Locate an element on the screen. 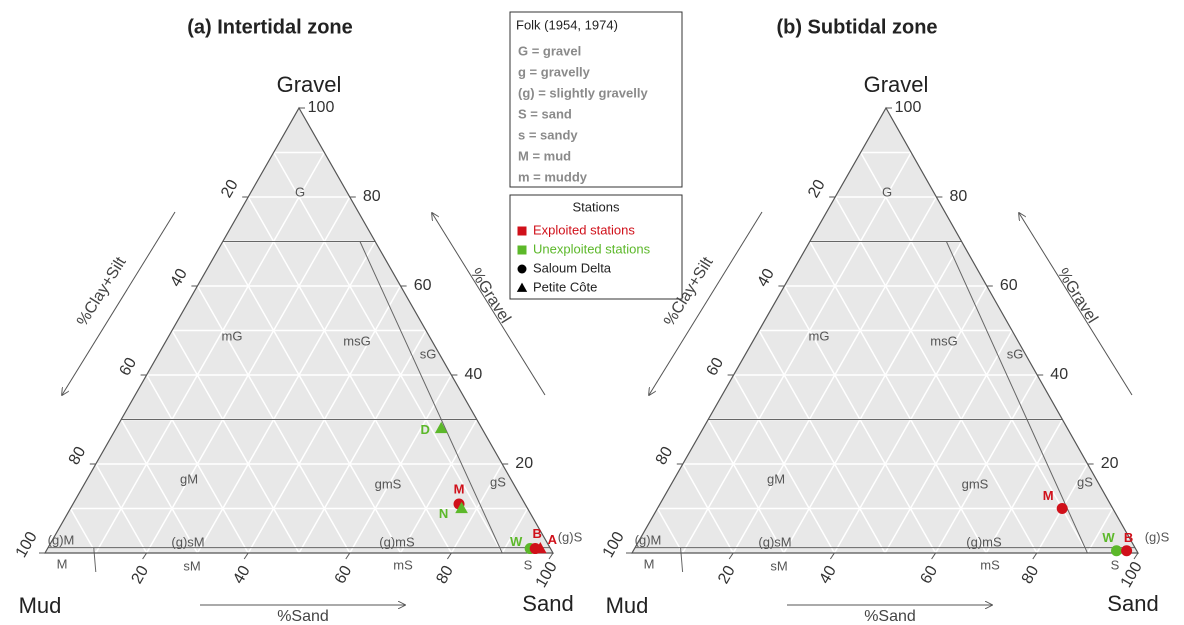 This screenshot has width=1184, height=625. legend-title: Folk (1954, 1974) is located at coordinates (567, 24).